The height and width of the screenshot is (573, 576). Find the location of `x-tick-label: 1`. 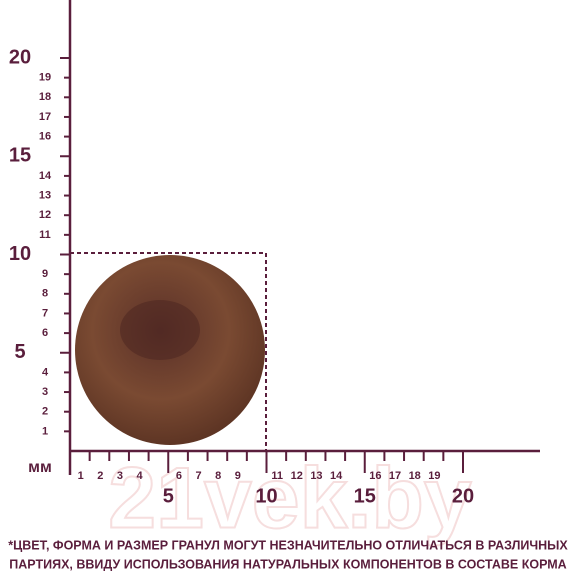

x-tick-label: 1 is located at coordinates (81, 476).